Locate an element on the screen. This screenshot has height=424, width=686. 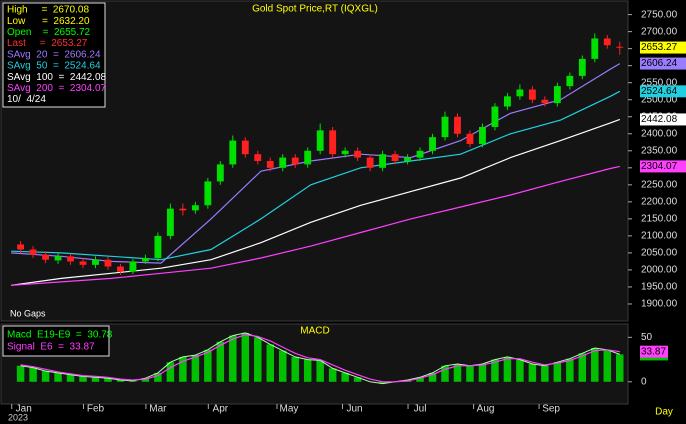
legend-line: Open = 2655.72 is located at coordinates (49, 32).